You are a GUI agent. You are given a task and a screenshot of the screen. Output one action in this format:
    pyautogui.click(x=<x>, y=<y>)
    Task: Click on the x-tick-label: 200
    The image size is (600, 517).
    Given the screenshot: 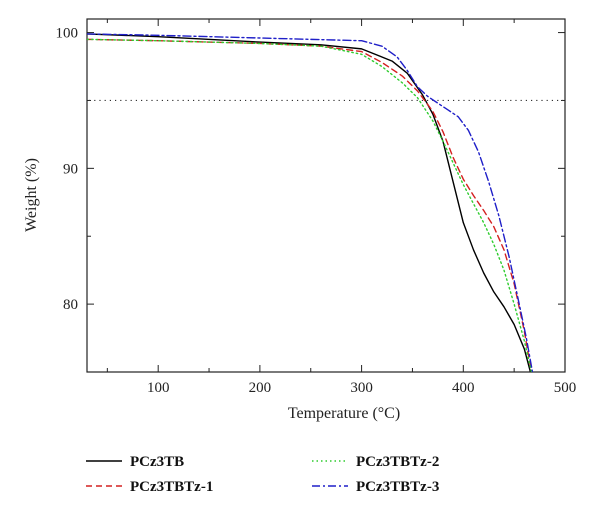 What is the action you would take?
    pyautogui.click(x=260, y=388)
    